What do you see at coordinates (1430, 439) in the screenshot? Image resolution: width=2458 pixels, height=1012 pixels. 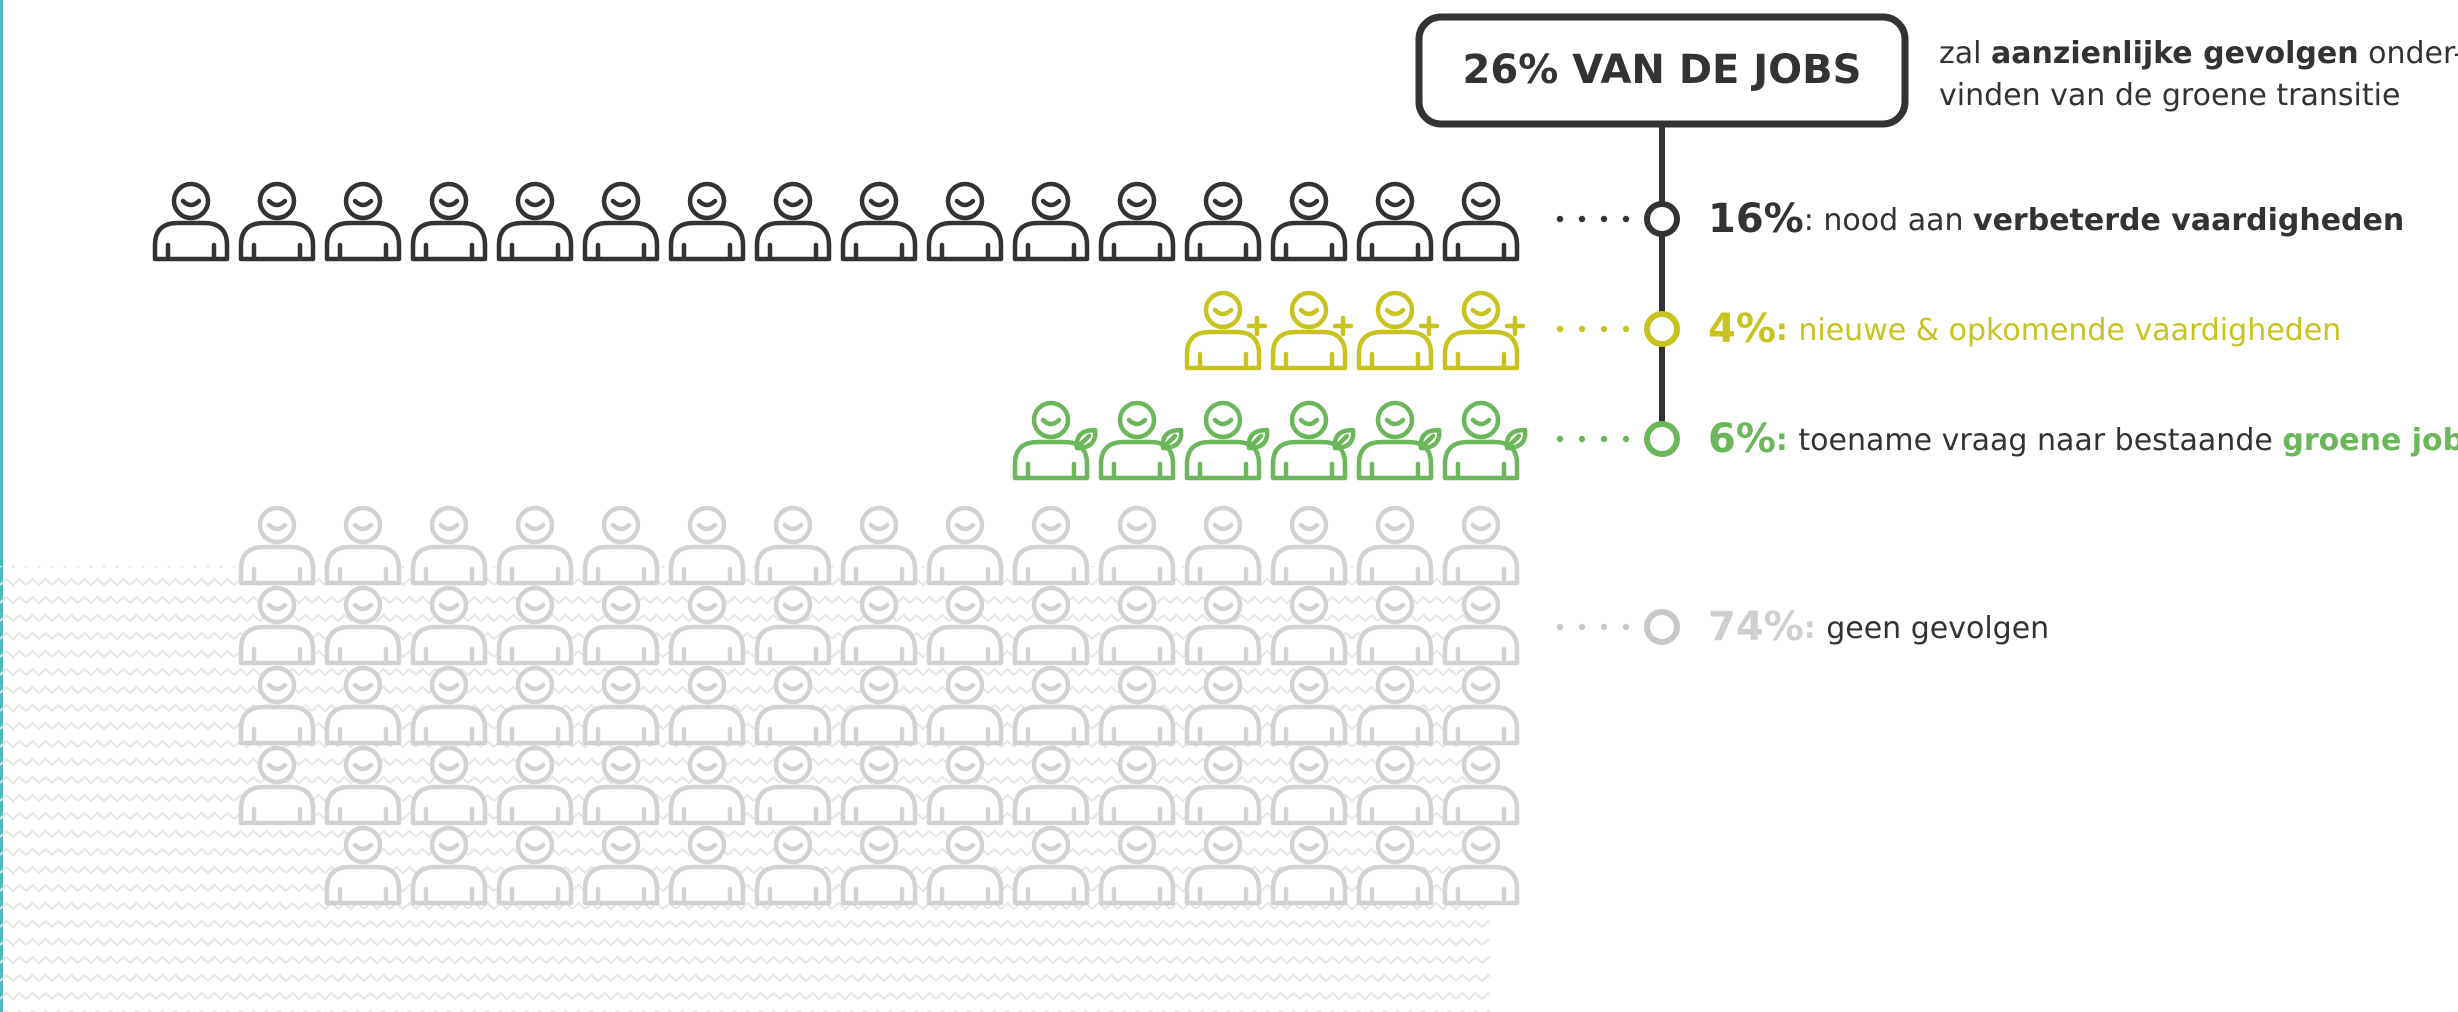 I see `icon-leaf` at bounding box center [1430, 439].